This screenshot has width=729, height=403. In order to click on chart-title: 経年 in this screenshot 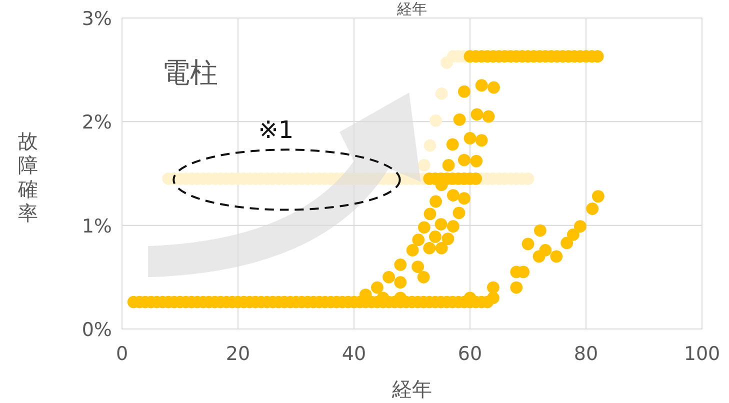, I will do `click(411, 9)`.